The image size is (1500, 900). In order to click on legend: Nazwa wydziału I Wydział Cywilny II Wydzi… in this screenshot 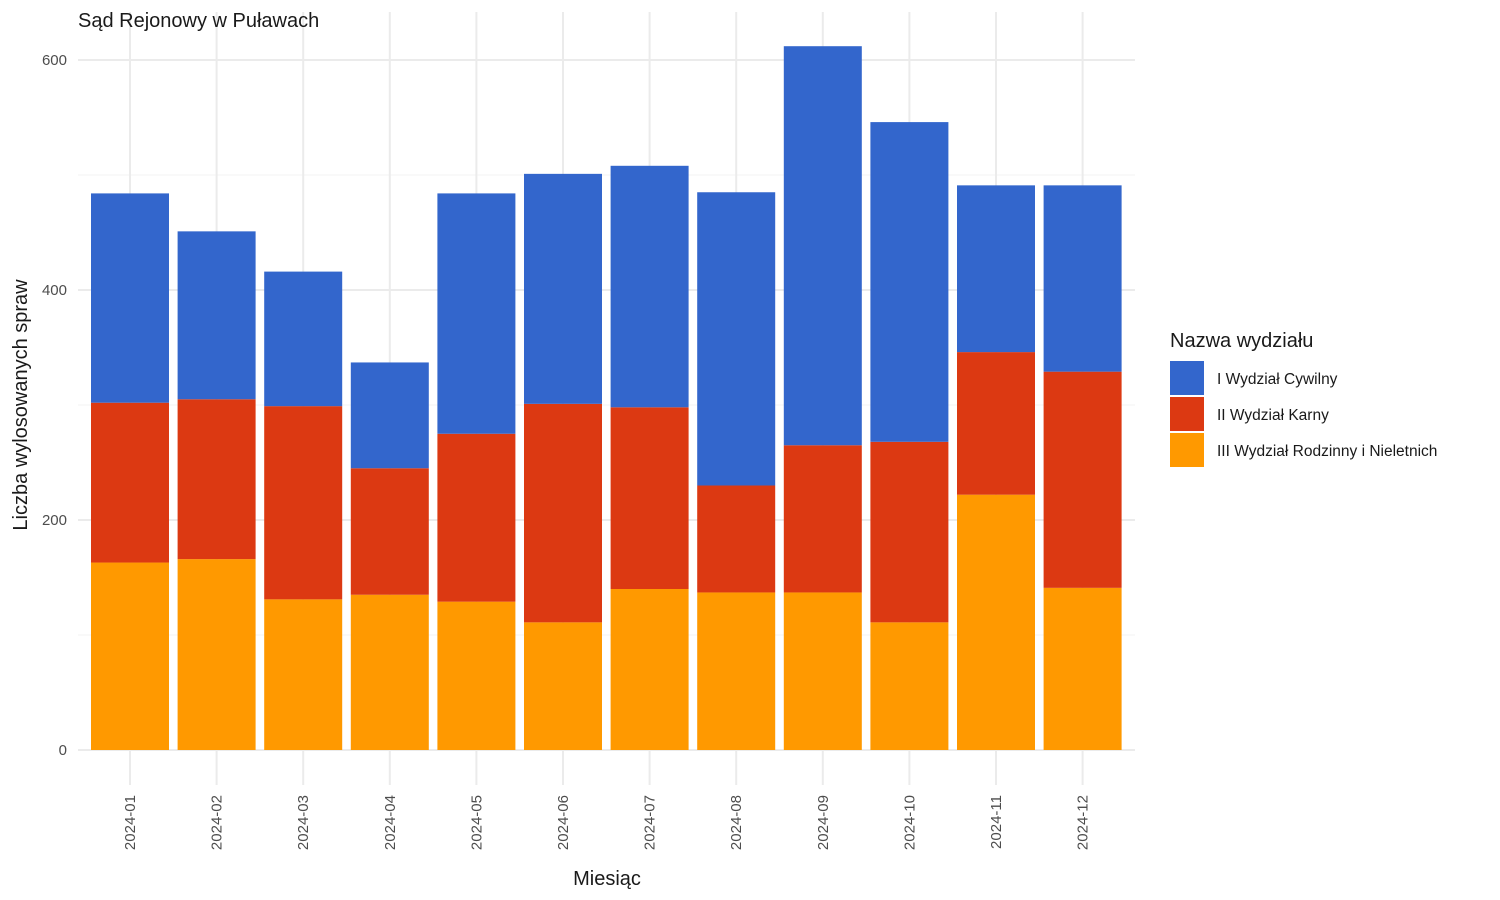, I will do `click(1303, 398)`.